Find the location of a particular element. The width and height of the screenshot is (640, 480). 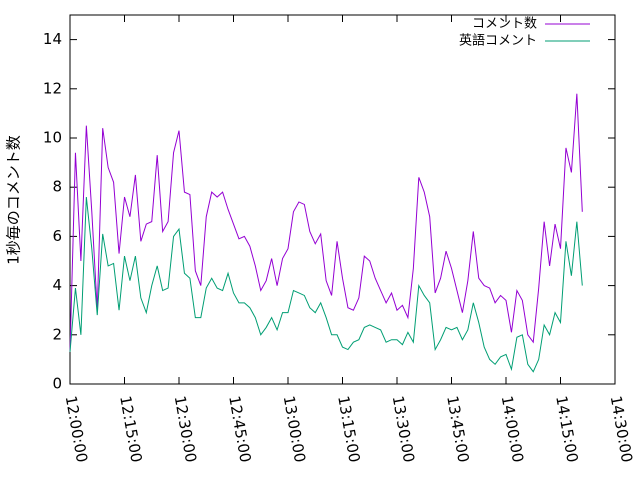

x-tick-label: 13:00:00 is located at coordinates (294, 428).